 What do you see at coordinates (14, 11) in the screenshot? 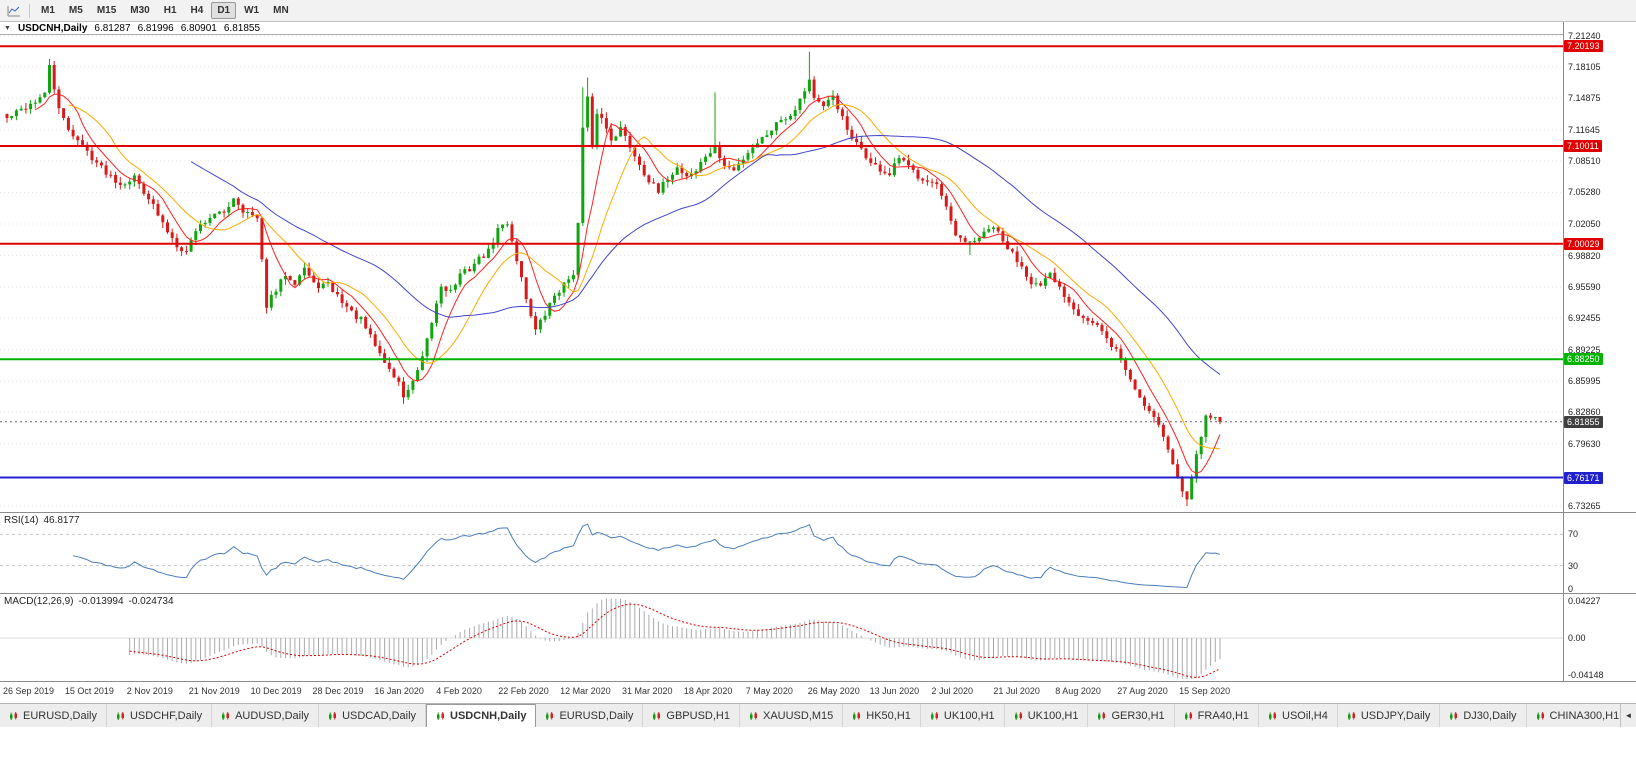
I see `chart-toolbar-icon` at bounding box center [14, 11].